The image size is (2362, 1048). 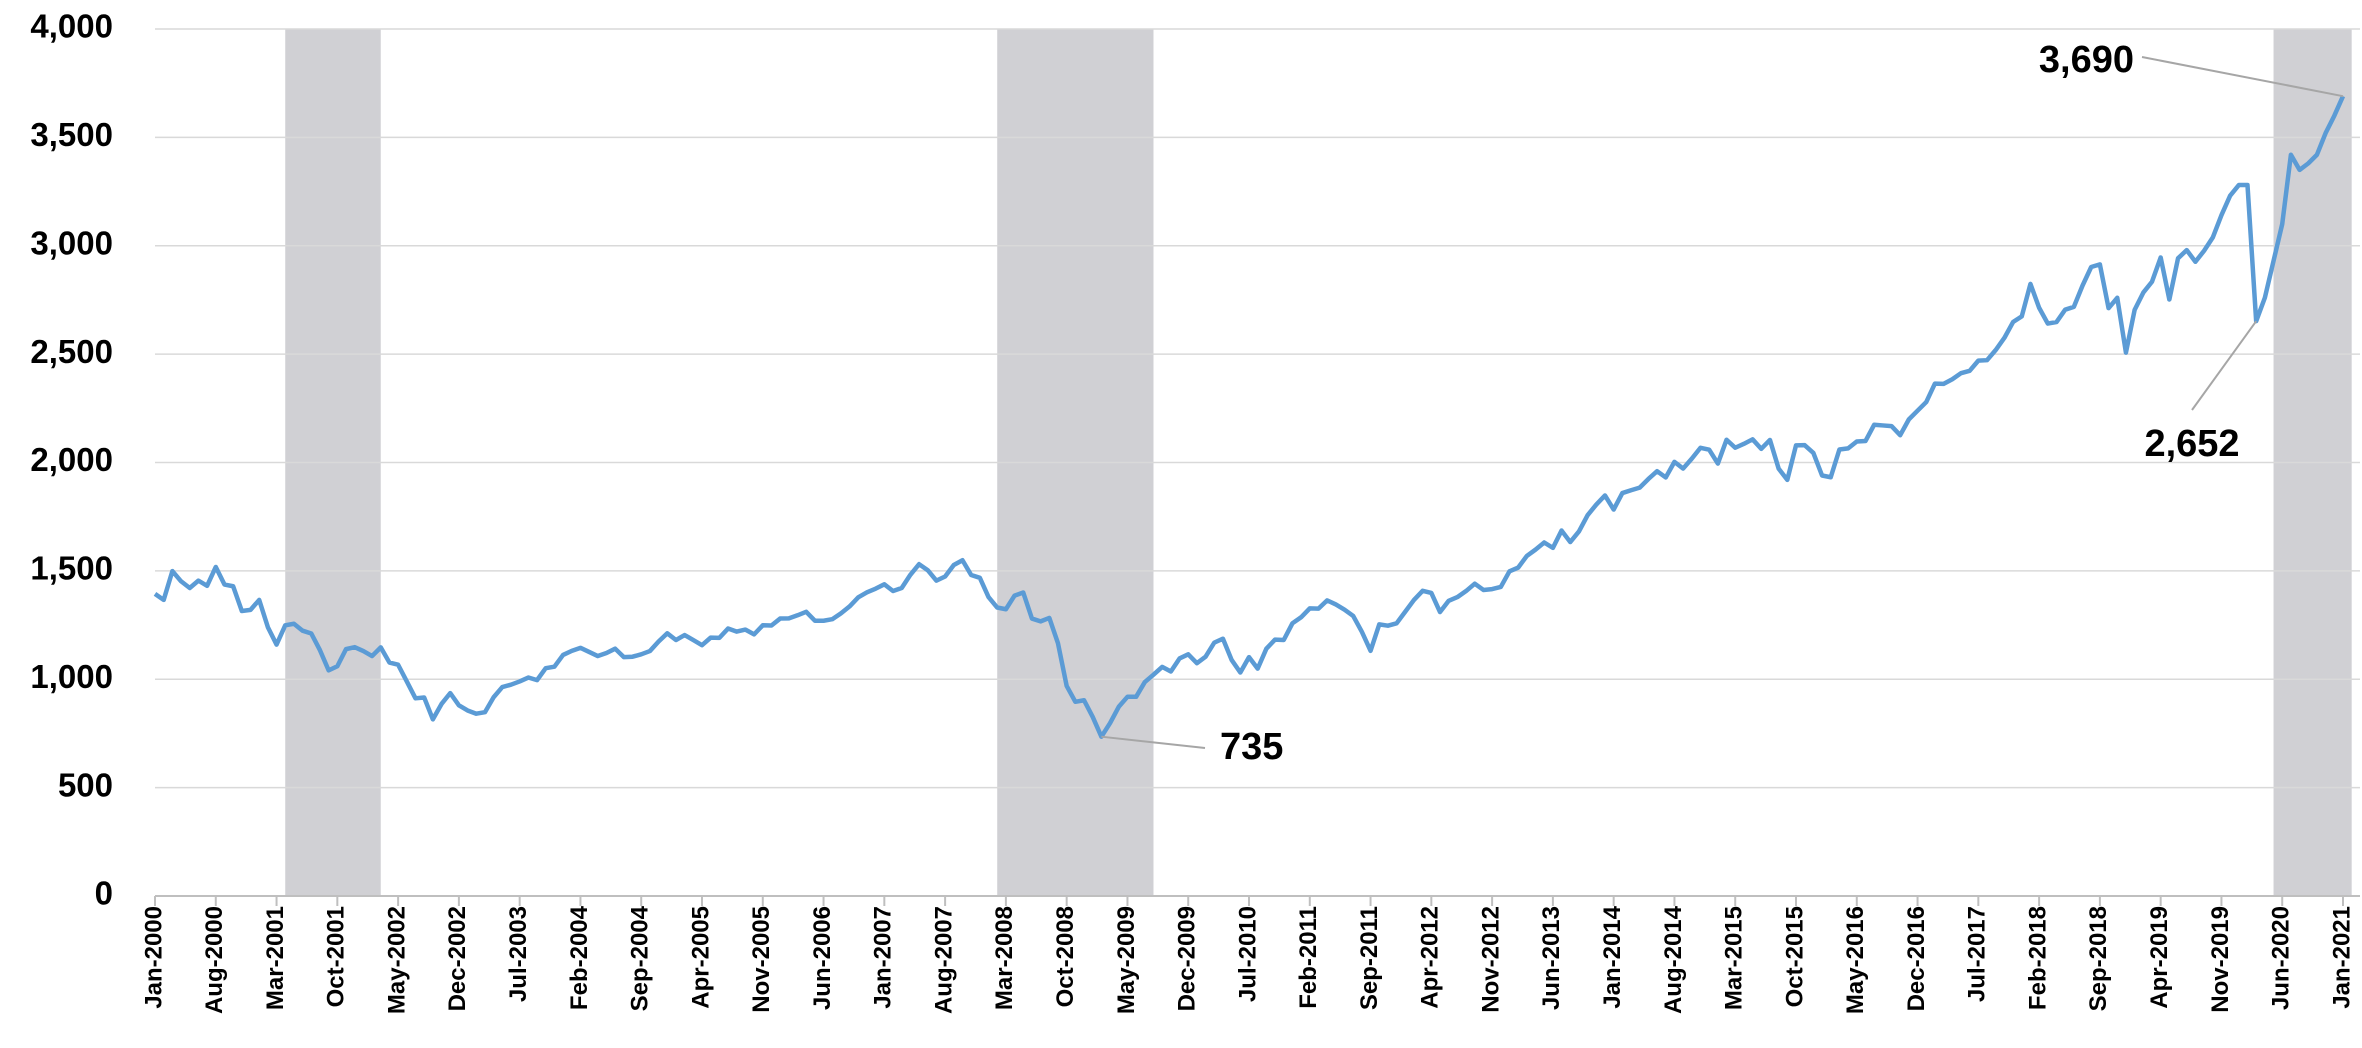 What do you see at coordinates (1065, 956) in the screenshot?
I see `x-tick-label: Oct-2008` at bounding box center [1065, 956].